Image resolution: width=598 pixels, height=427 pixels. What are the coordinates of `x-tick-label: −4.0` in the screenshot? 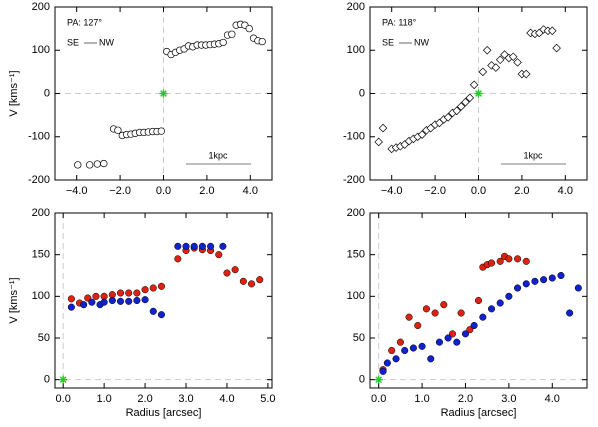 It's located at (392, 191).